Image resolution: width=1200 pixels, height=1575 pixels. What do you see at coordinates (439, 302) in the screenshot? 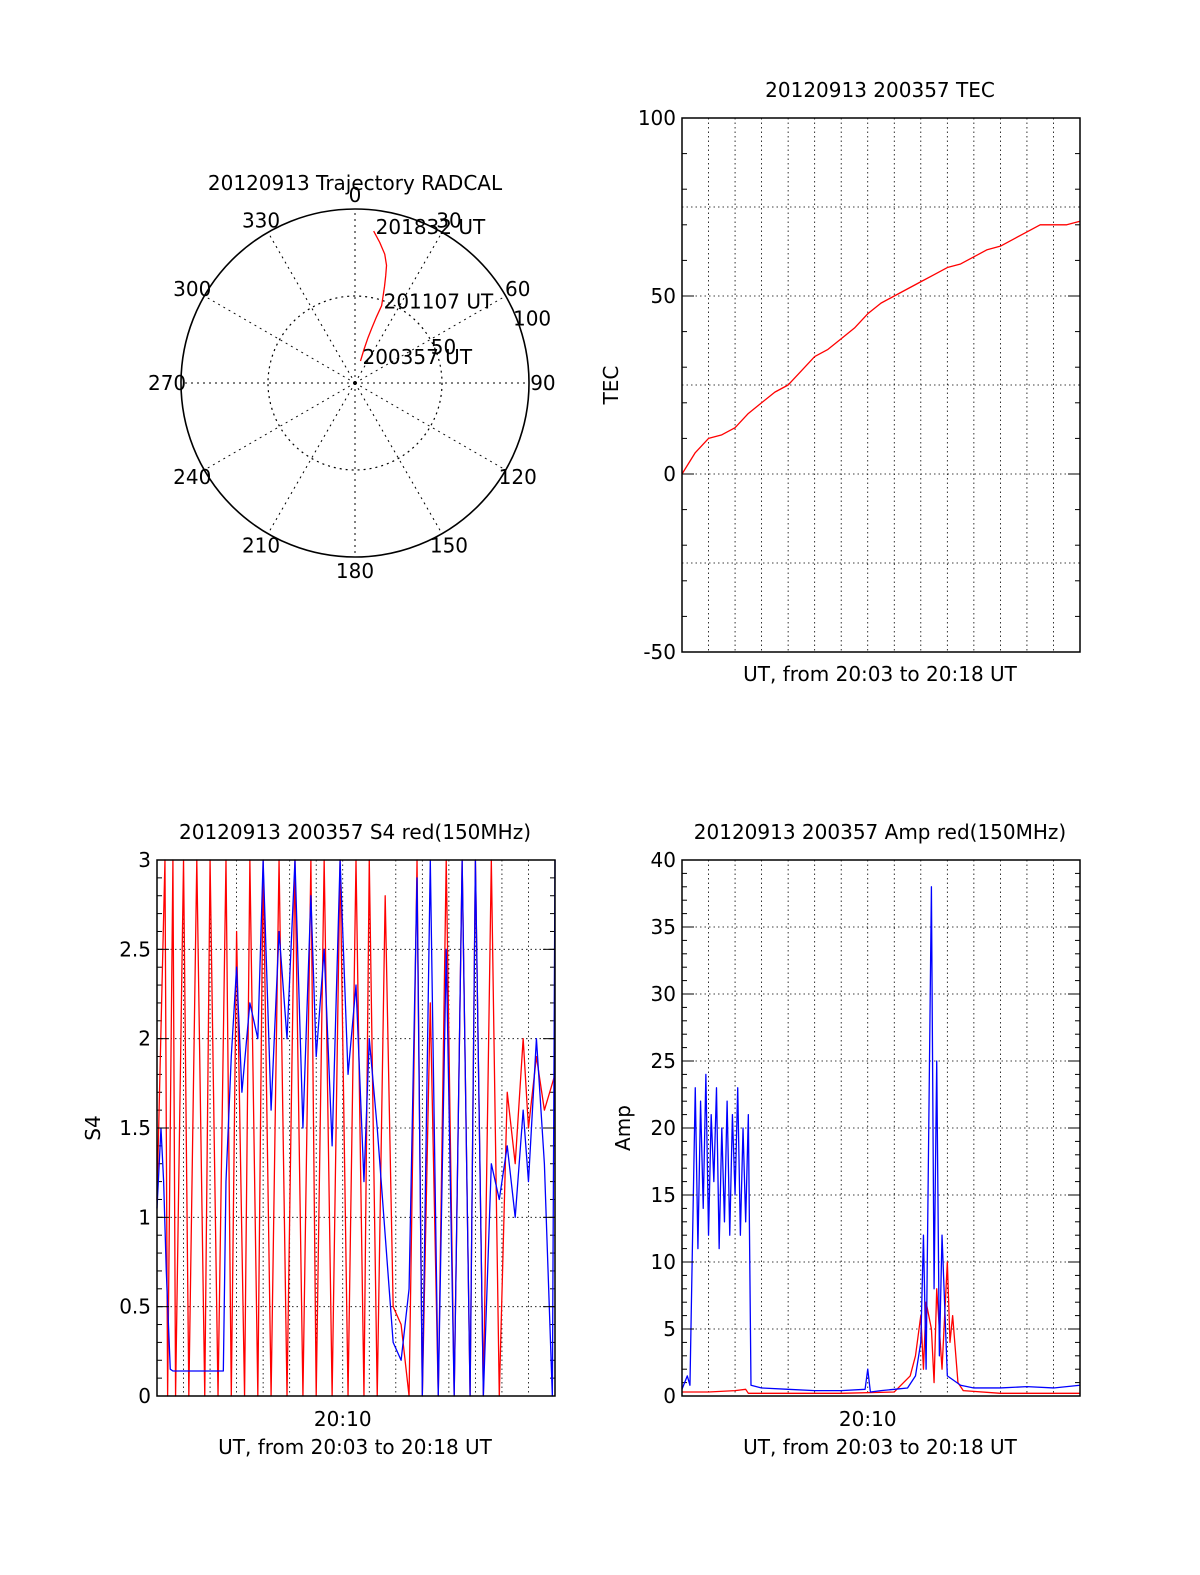
I see `polar-time-label-1: 201107 UT` at bounding box center [439, 302].